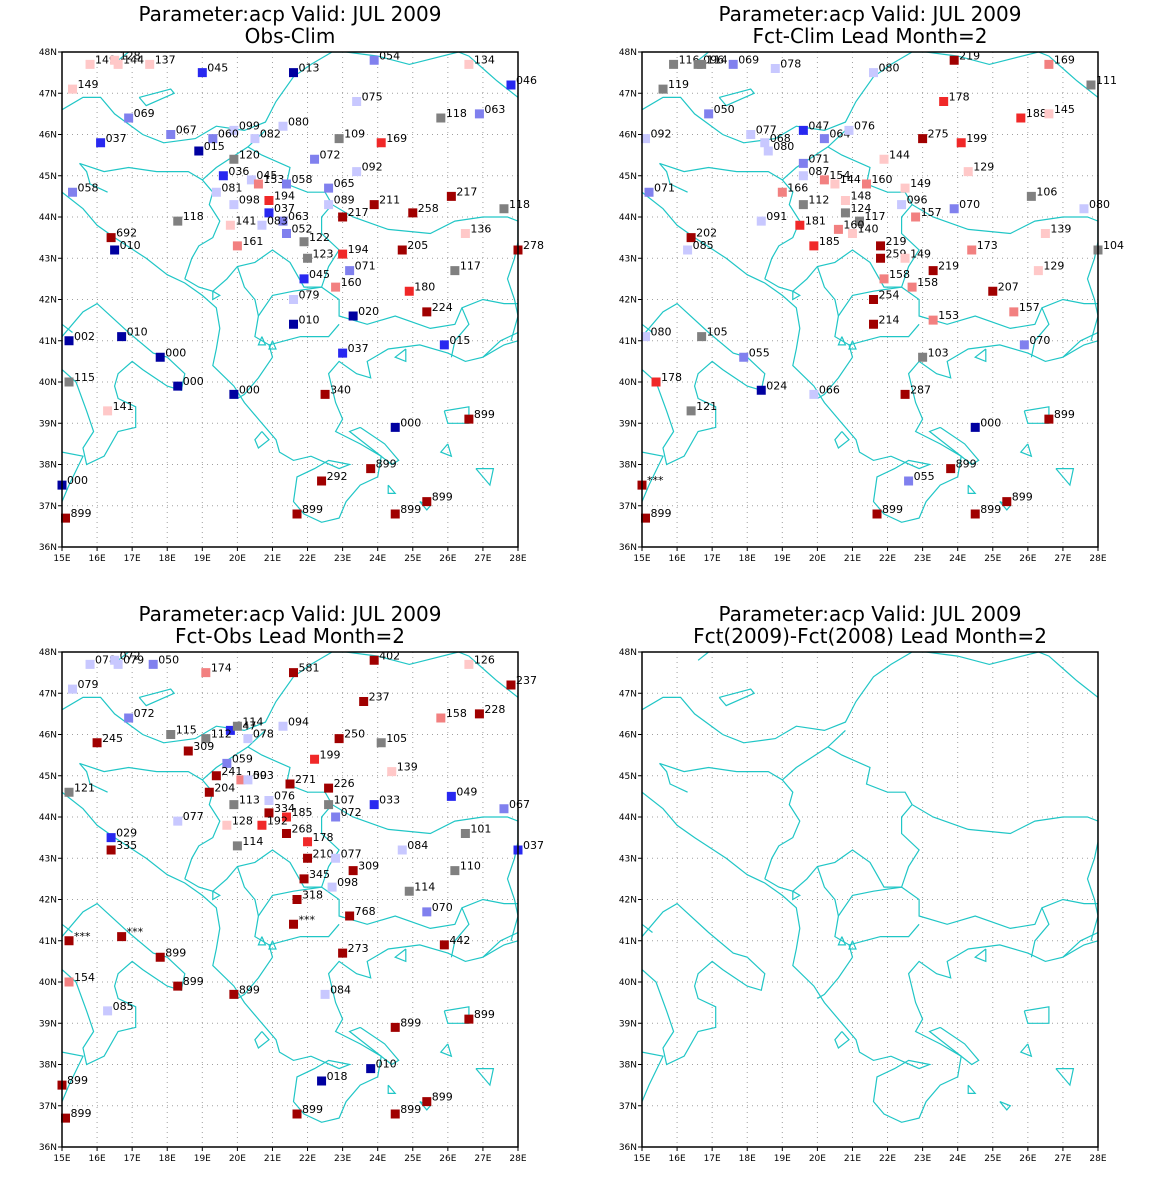 The image size is (1160, 1200). Describe the element at coordinates (252, 241) in the screenshot. I see `station-value-label: 161` at that location.